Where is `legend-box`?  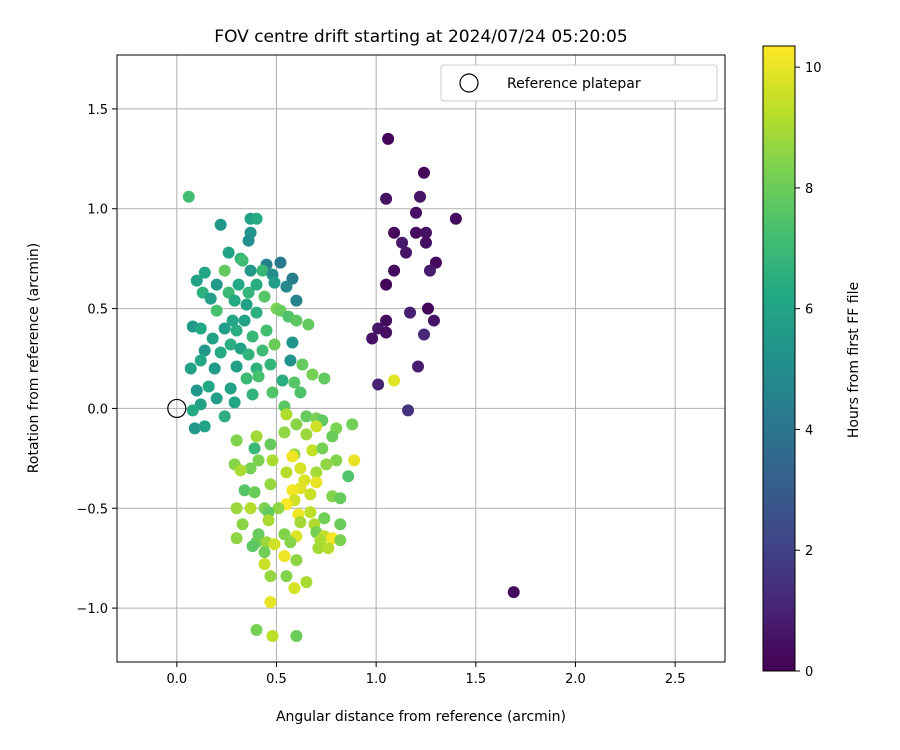
legend-box is located at coordinates (579, 83).